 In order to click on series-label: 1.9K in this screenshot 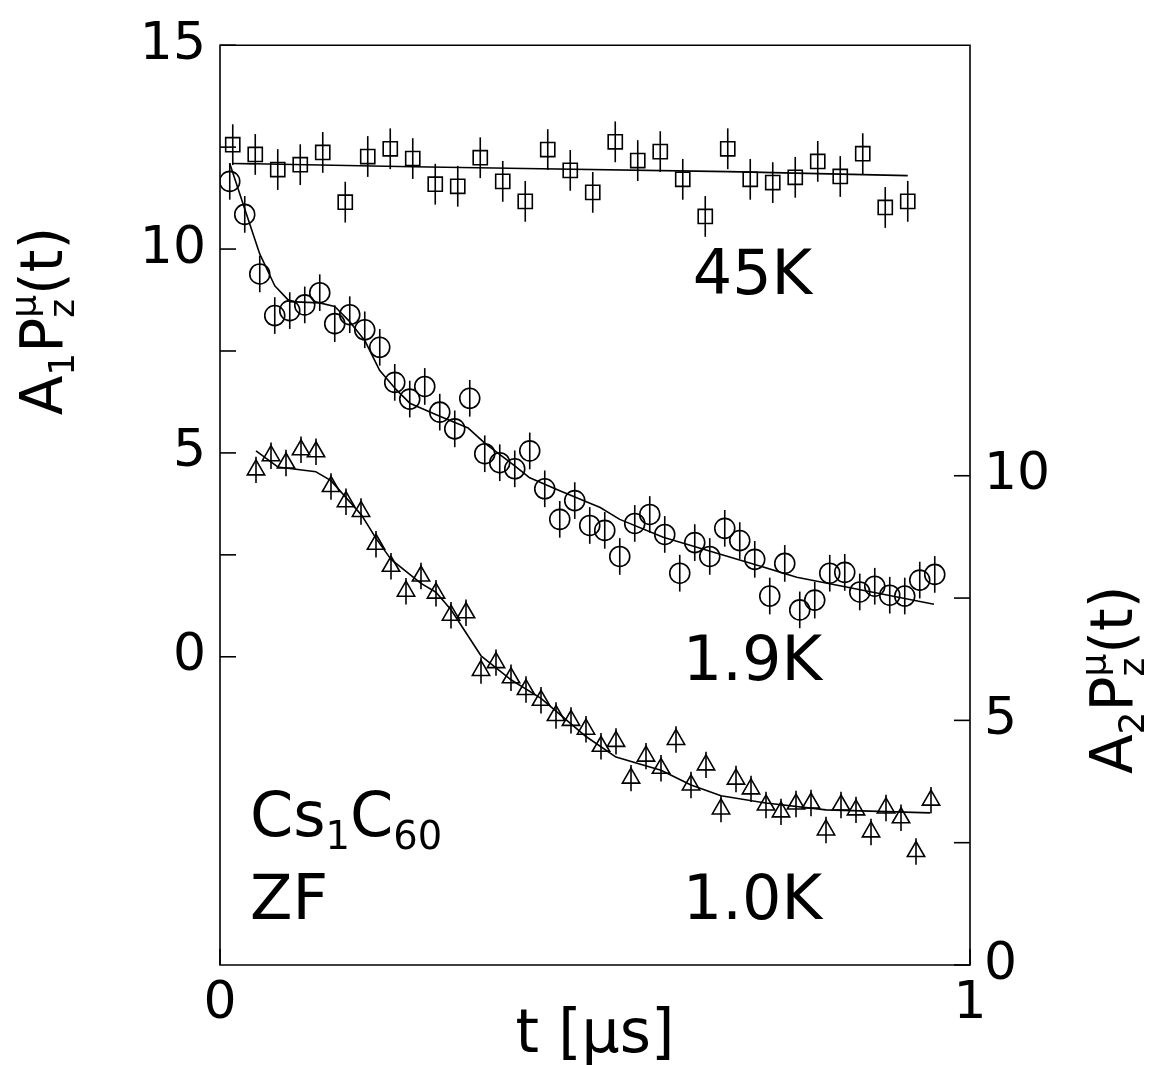, I will do `click(753, 658)`.